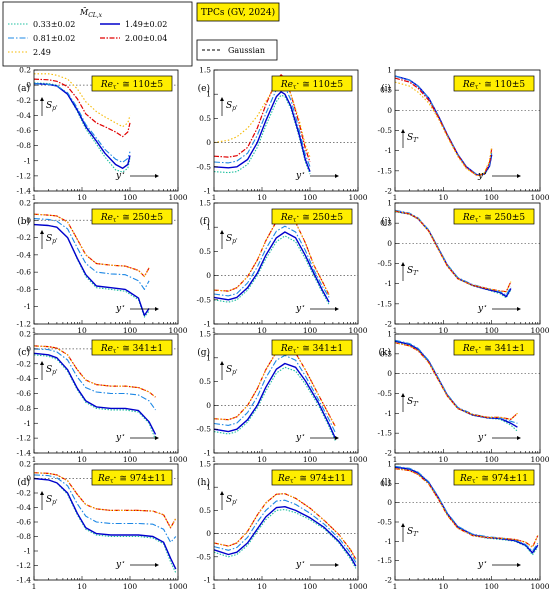 The image size is (550, 594). I want to click on legend-label-3: 2.00±0.04, so click(146, 38).